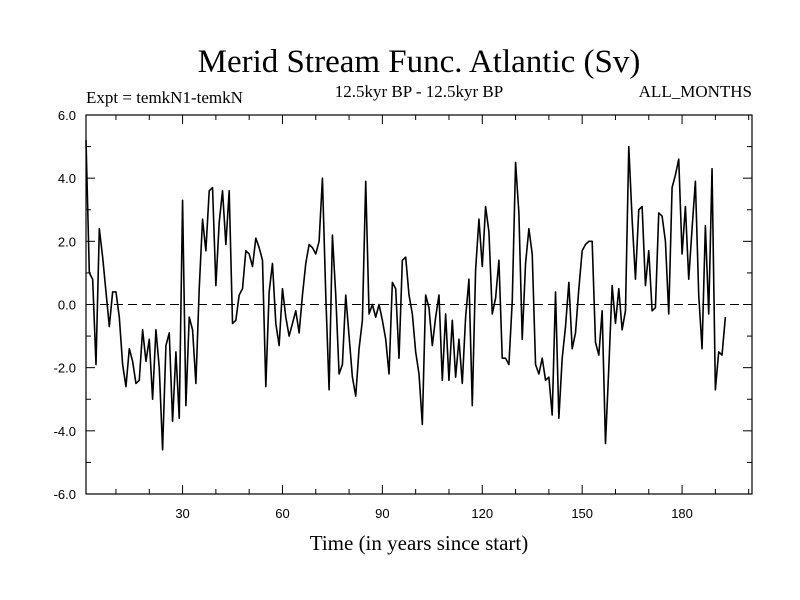  I want to click on x-axis-label: Time (in years since start), so click(419, 543).